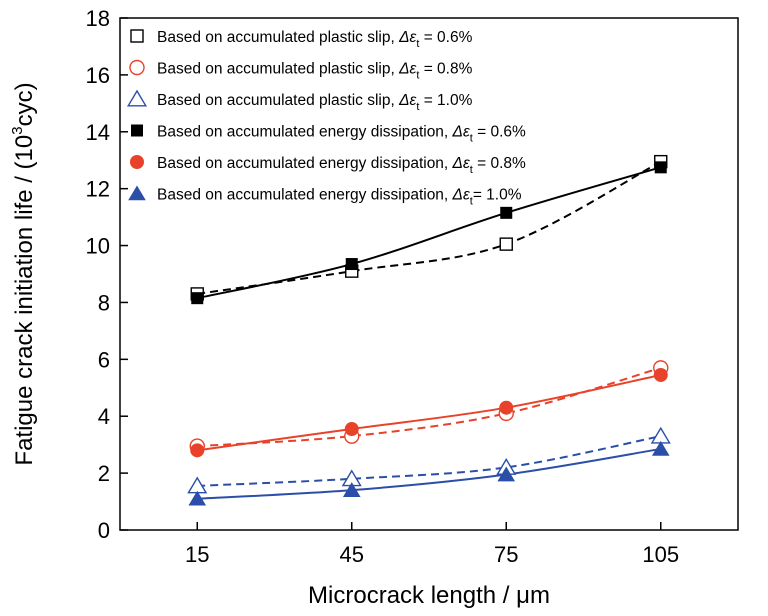 The width and height of the screenshot is (768, 616). What do you see at coordinates (24, 300) in the screenshot?
I see `y-axis-label-prefix: Fatigue crack initiation life / (10` at bounding box center [24, 300].